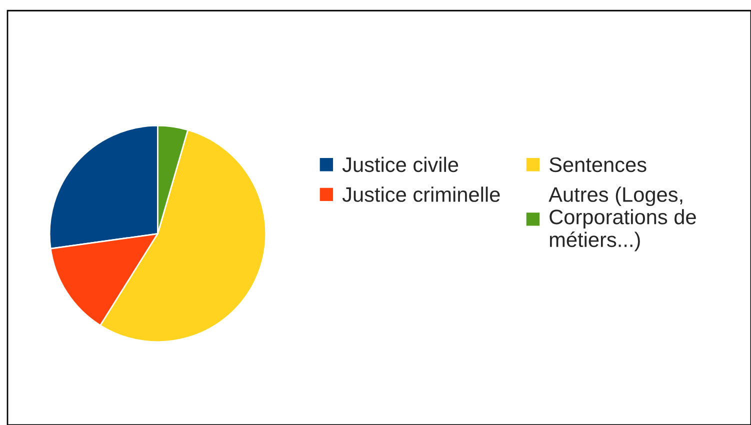 The width and height of the screenshot is (751, 425). What do you see at coordinates (421, 194) in the screenshot?
I see `legend-label: Justice criminelle` at bounding box center [421, 194].